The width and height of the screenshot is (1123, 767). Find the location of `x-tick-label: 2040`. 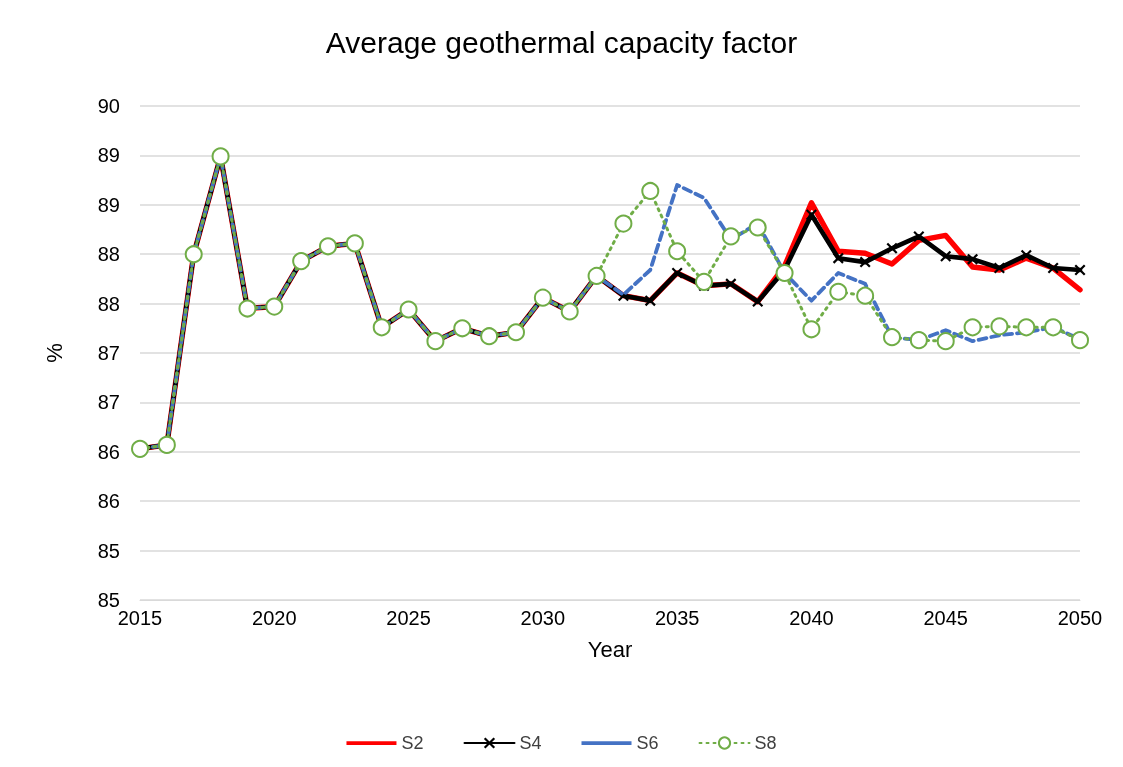

x-tick-label: 2040 is located at coordinates (811, 618).